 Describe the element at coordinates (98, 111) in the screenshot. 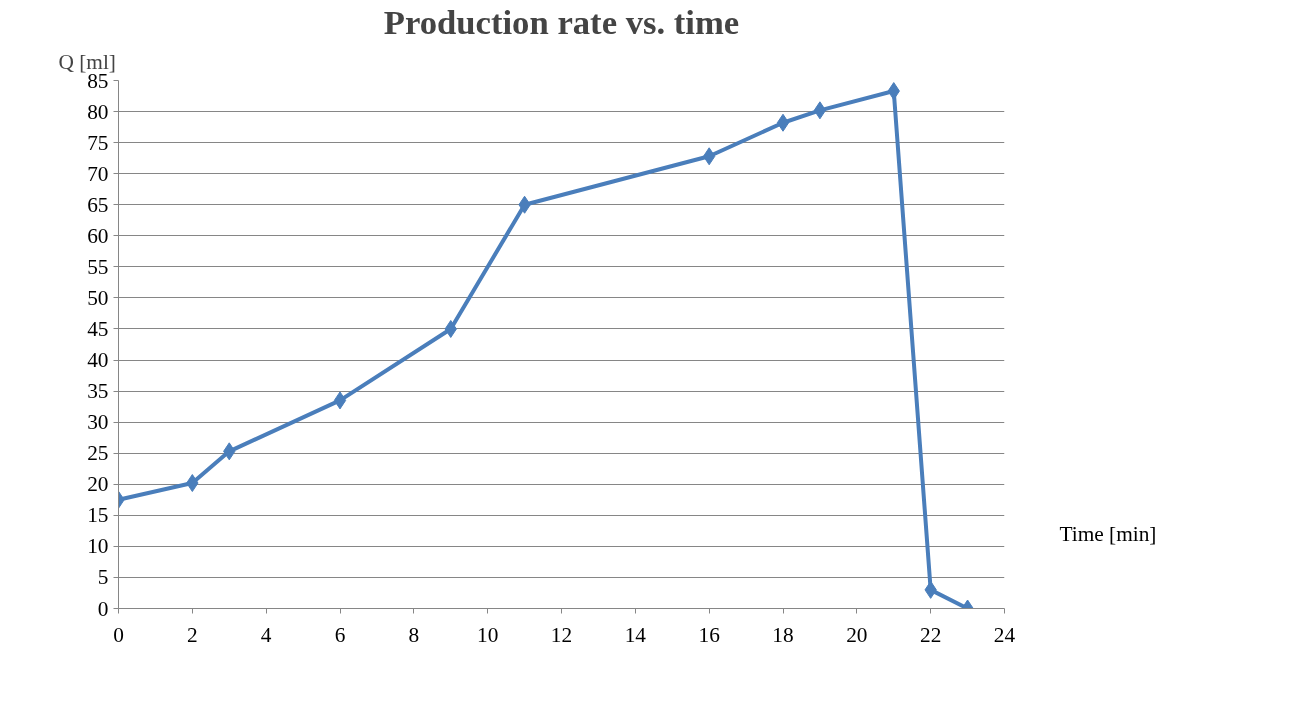

I see `y-tick-label: 80` at that location.